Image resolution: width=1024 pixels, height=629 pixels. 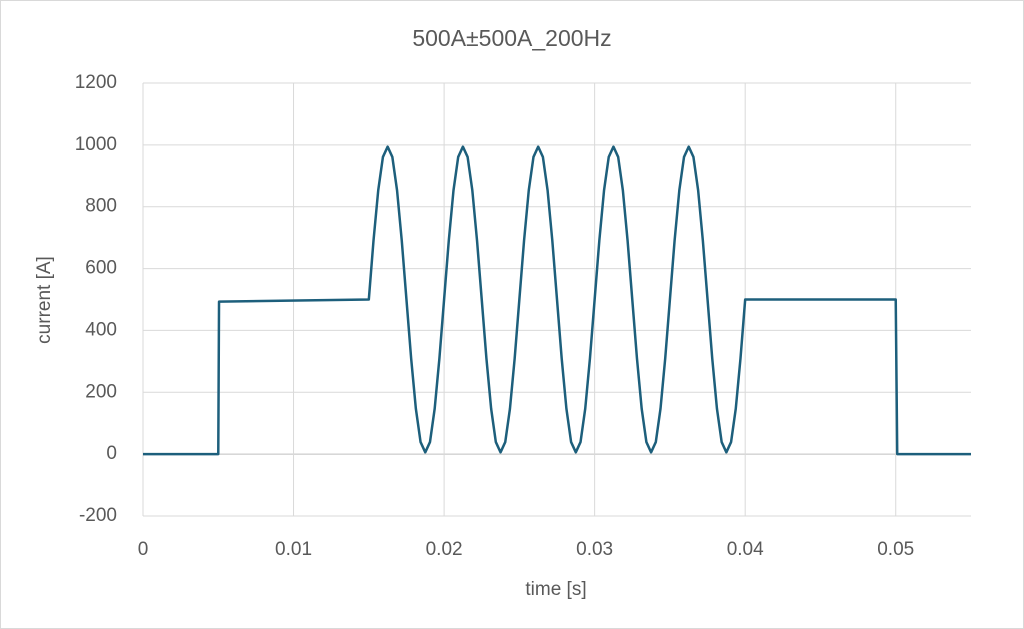 I want to click on x-tick-label: 0.01, so click(x=293, y=549).